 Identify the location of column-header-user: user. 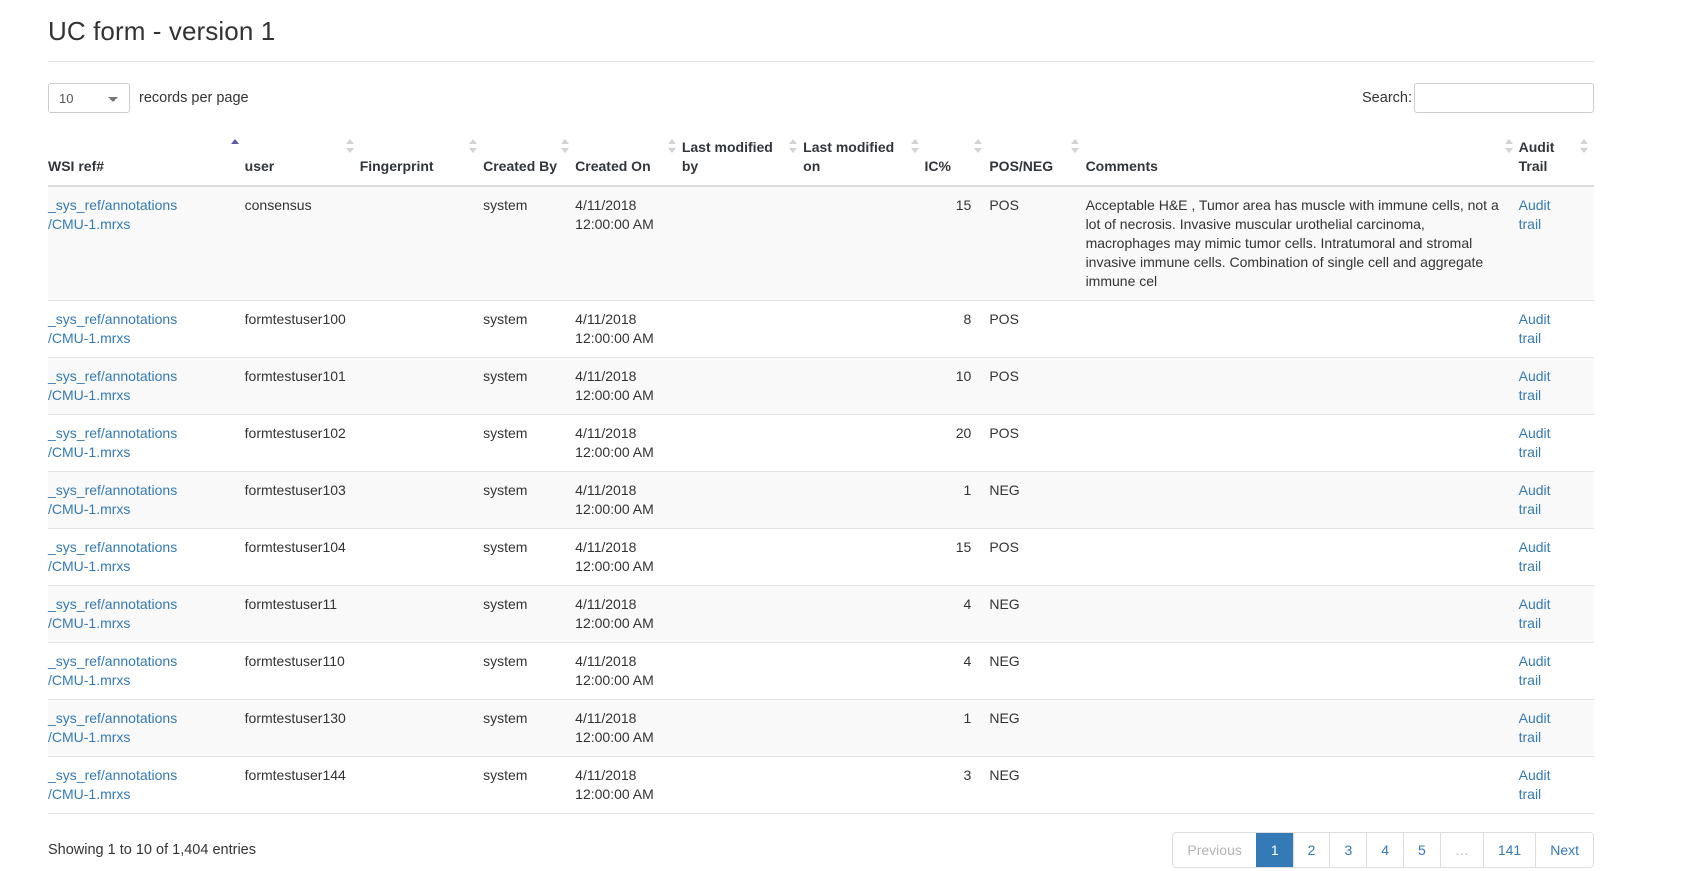
(302, 158).